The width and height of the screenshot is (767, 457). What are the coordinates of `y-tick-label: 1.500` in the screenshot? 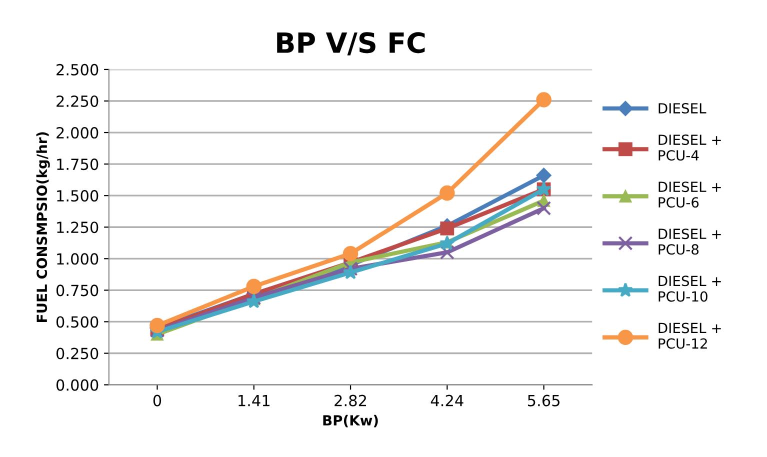 It's located at (77, 196).